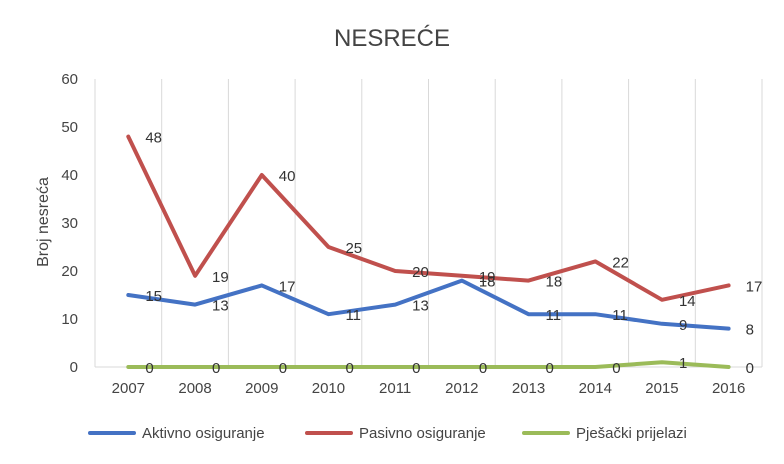  I want to click on data-label: 15, so click(153, 296).